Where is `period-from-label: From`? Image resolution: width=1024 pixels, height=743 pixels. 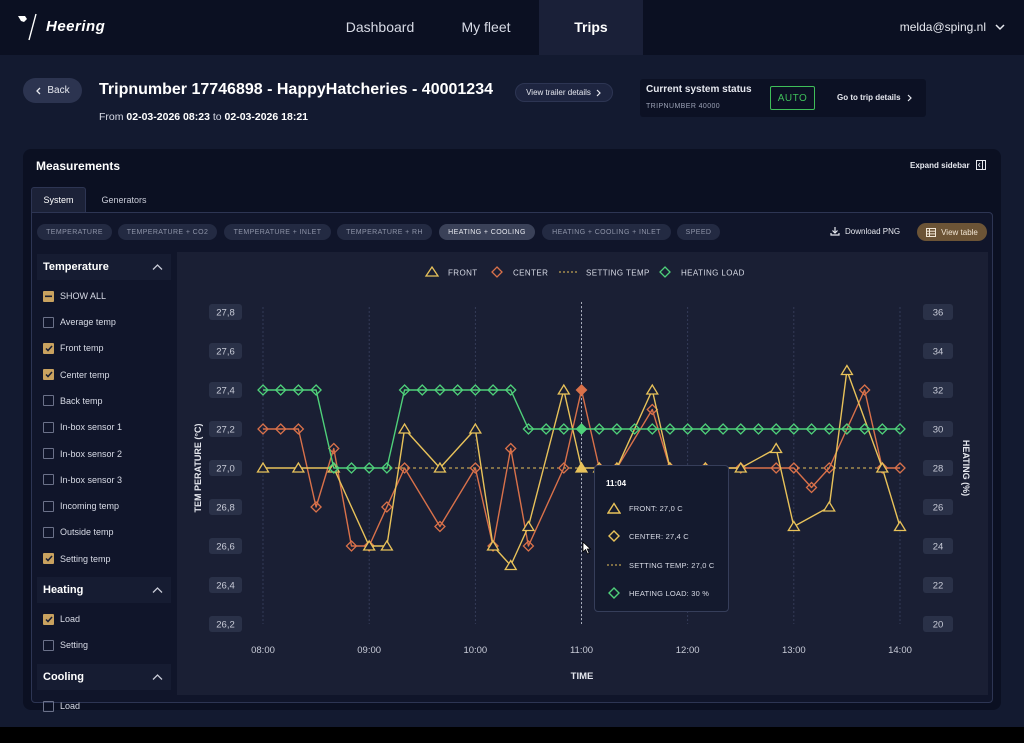
period-from-label: From is located at coordinates (111, 117).